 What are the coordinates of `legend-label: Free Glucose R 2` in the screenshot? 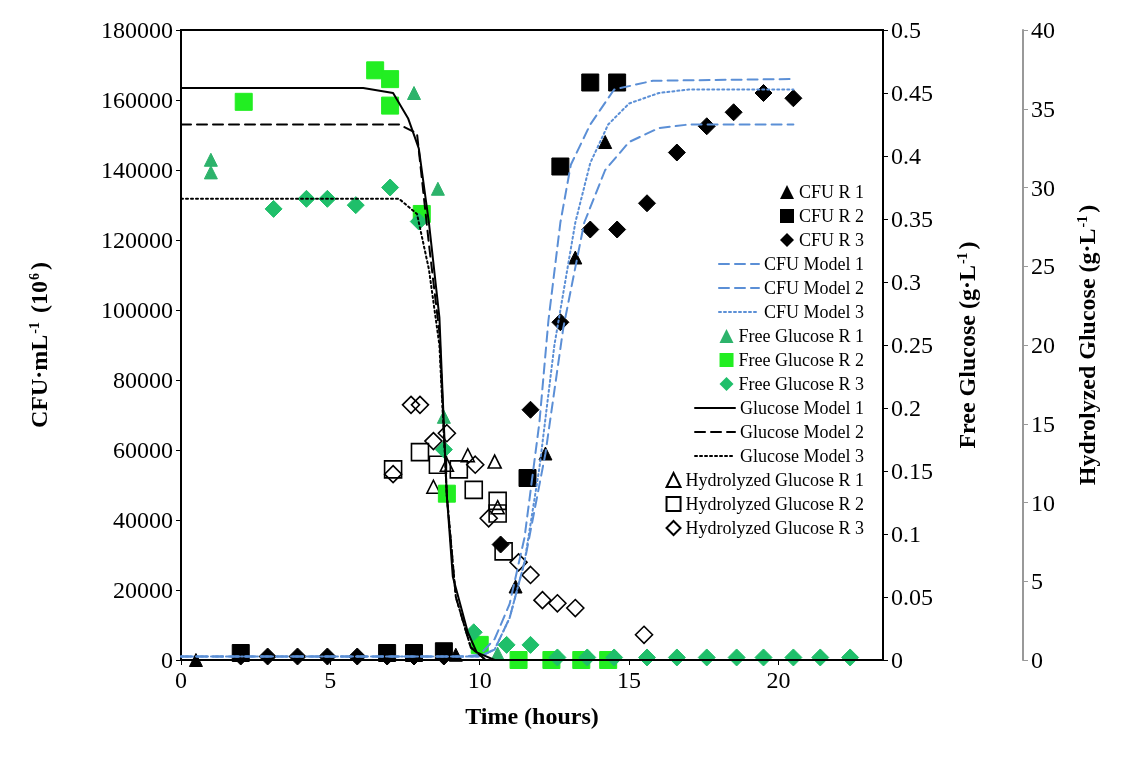 It's located at (801, 360).